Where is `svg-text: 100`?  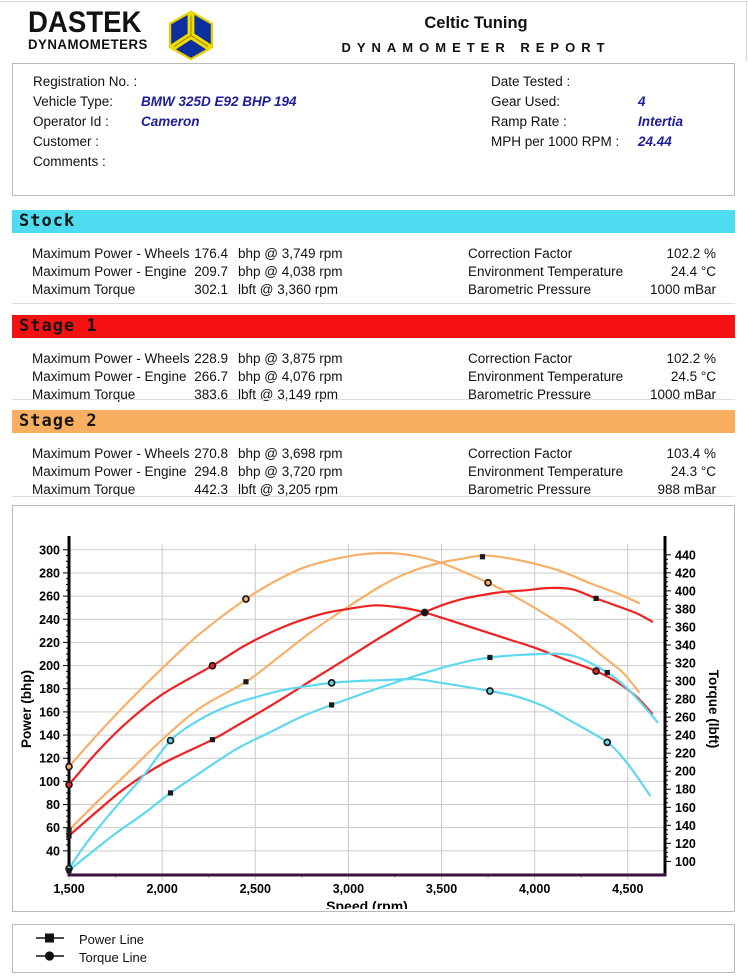 svg-text: 100 is located at coordinates (685, 862).